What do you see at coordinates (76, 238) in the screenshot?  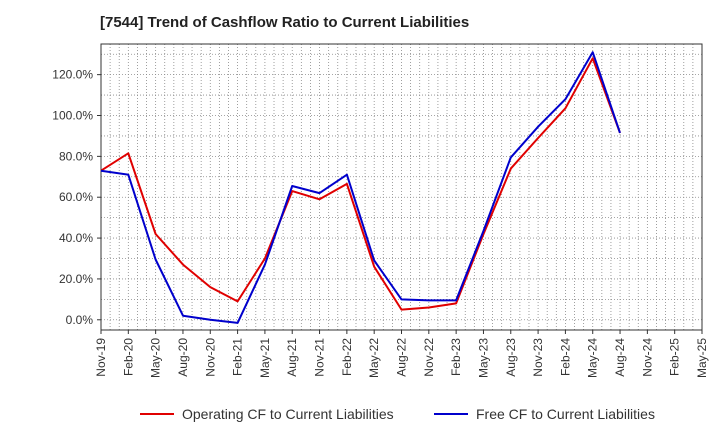 I see `y-tick-label: 40.0%` at bounding box center [76, 238].